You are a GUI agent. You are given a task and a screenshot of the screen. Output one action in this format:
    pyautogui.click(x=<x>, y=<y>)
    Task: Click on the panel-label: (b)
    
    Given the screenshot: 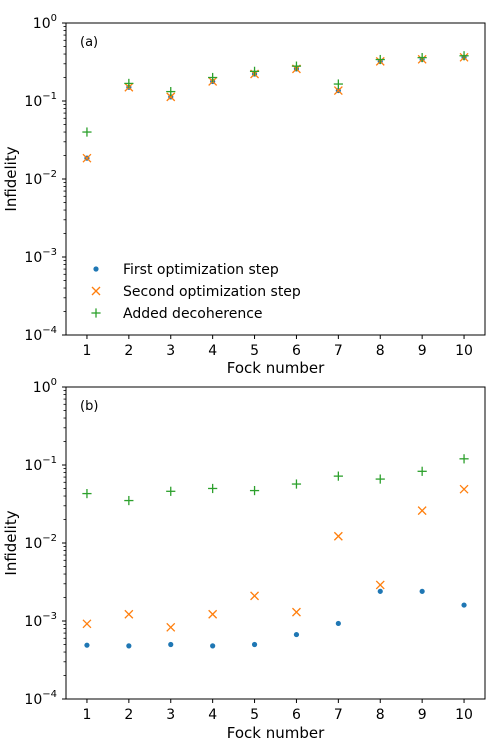 What is the action you would take?
    pyautogui.click(x=89, y=406)
    